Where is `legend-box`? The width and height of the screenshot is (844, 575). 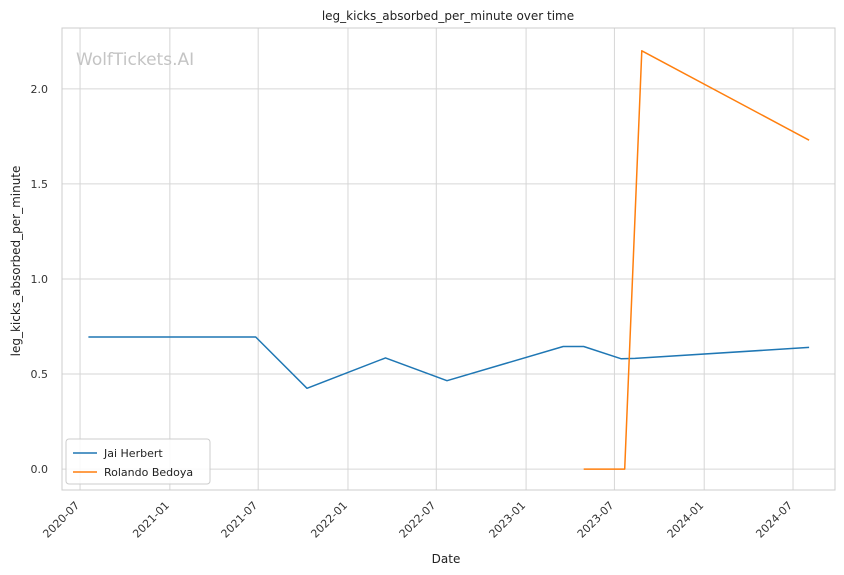
legend-box is located at coordinates (138, 461).